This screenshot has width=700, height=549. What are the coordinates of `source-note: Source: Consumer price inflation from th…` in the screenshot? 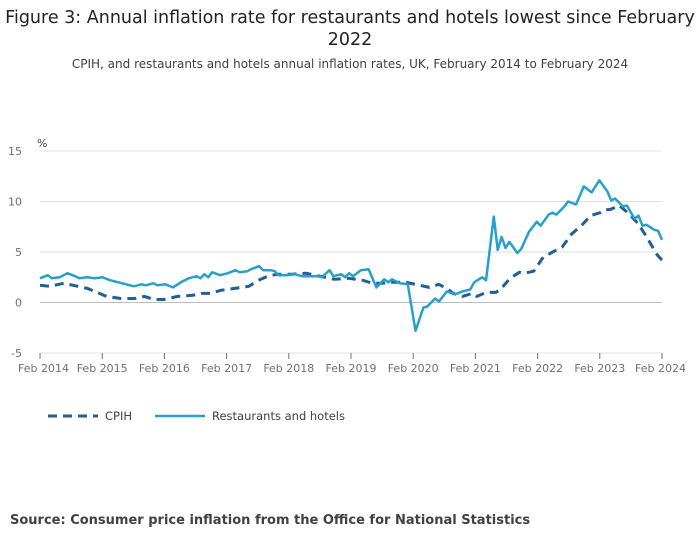 It's located at (270, 520).